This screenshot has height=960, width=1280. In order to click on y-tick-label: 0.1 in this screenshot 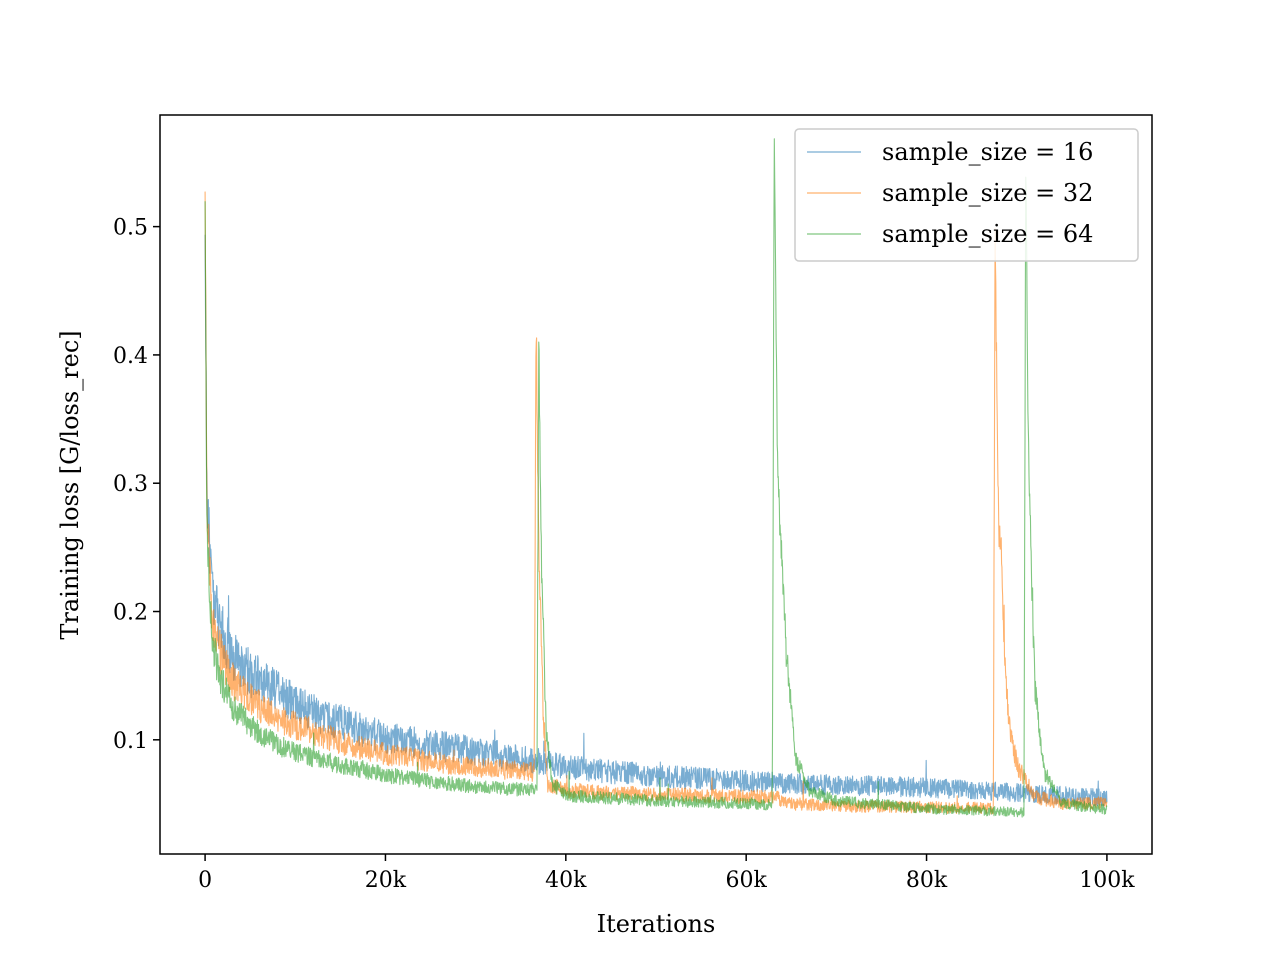, I will do `click(130, 741)`.